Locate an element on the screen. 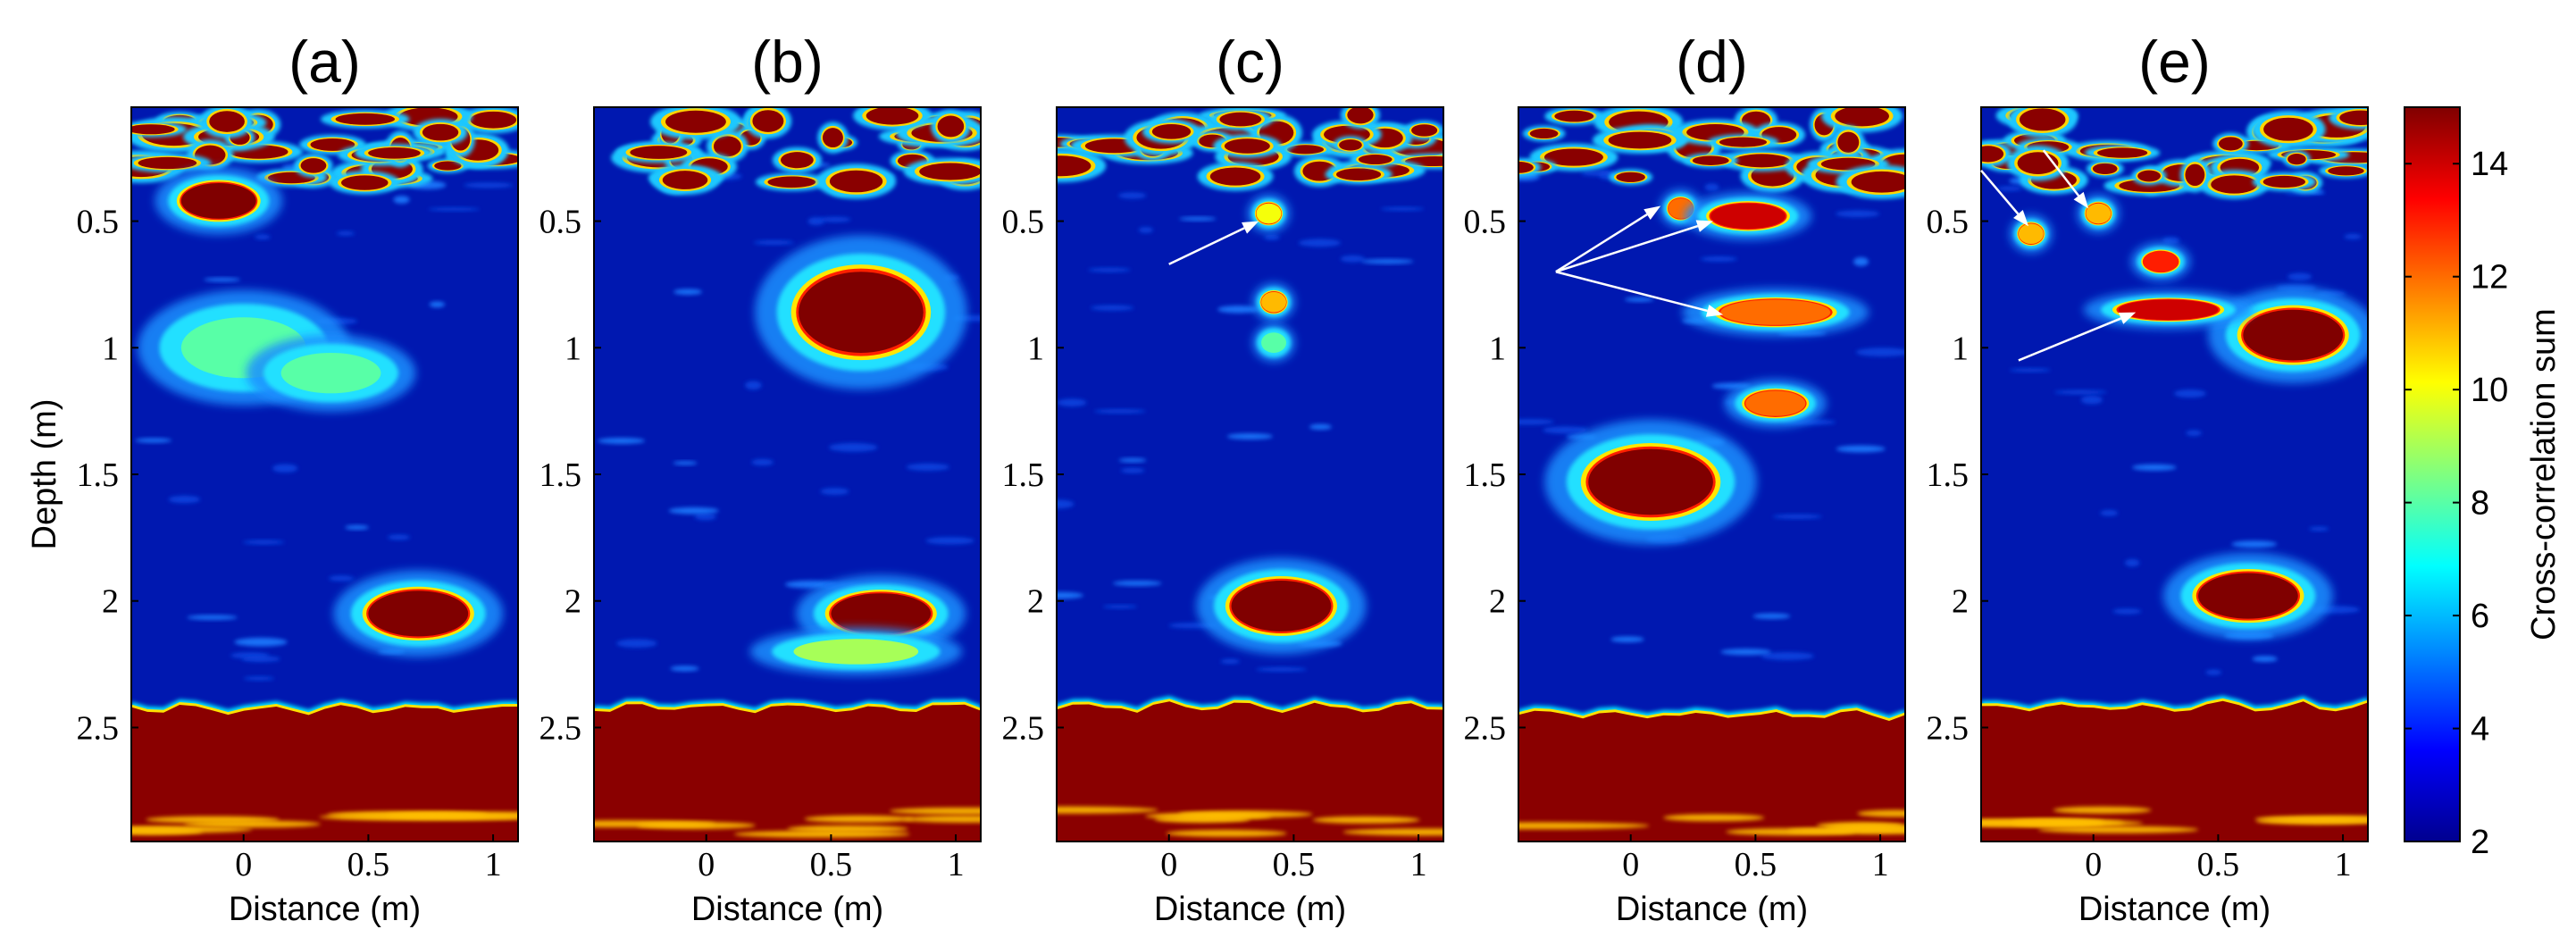 This screenshot has width=2576, height=946. panel-title: (a) is located at coordinates (325, 62).